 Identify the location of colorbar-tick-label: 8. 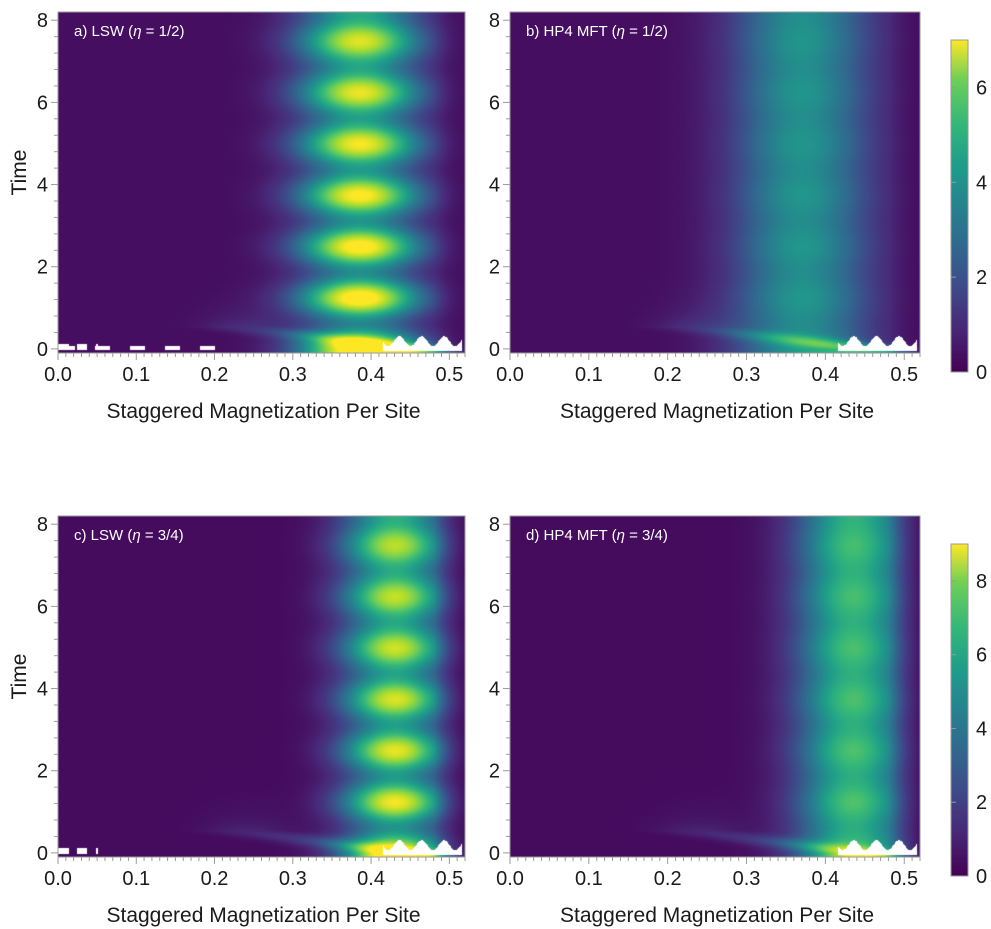
(981, 582).